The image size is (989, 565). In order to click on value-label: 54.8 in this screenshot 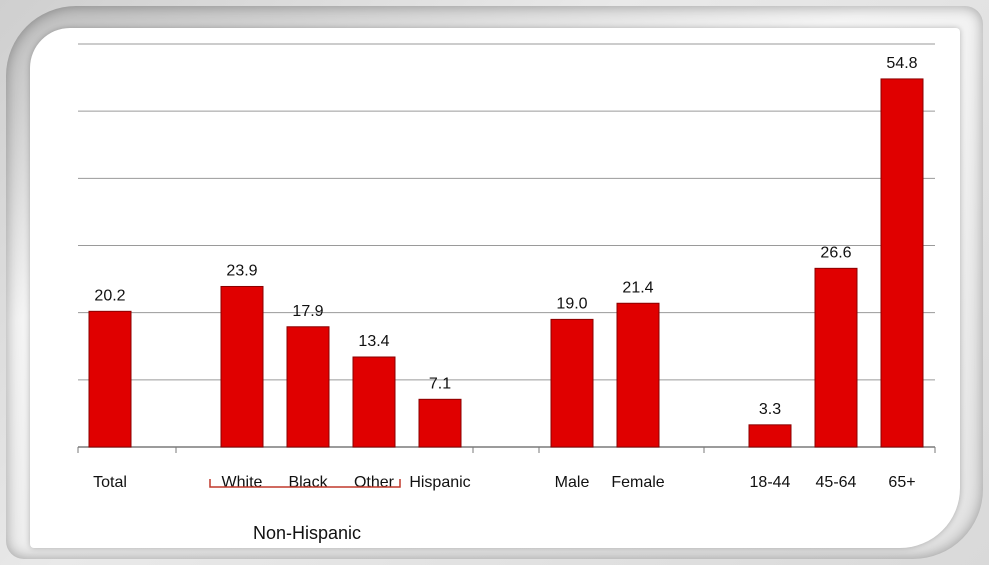, I will do `click(901, 63)`.